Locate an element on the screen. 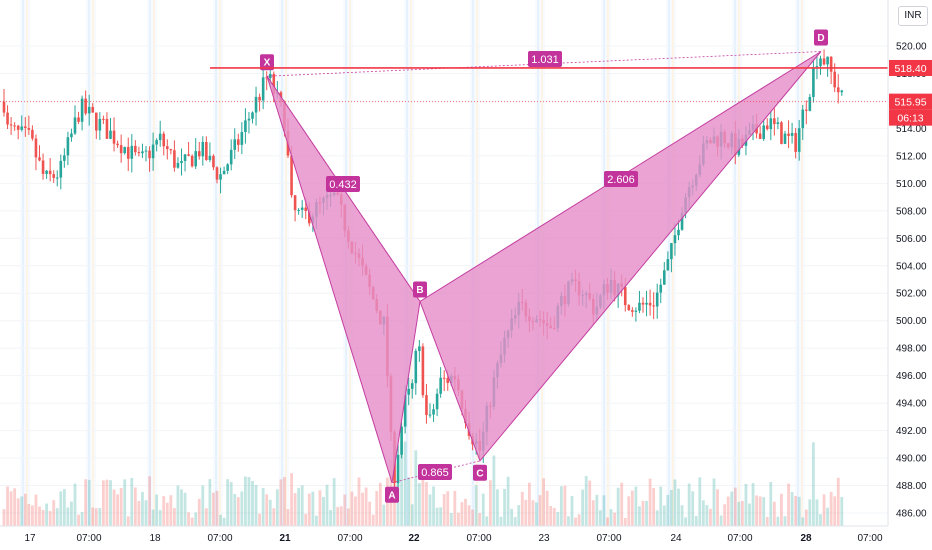 Image resolution: width=932 pixels, height=550 pixels. price-lines is located at coordinates (444, 85).